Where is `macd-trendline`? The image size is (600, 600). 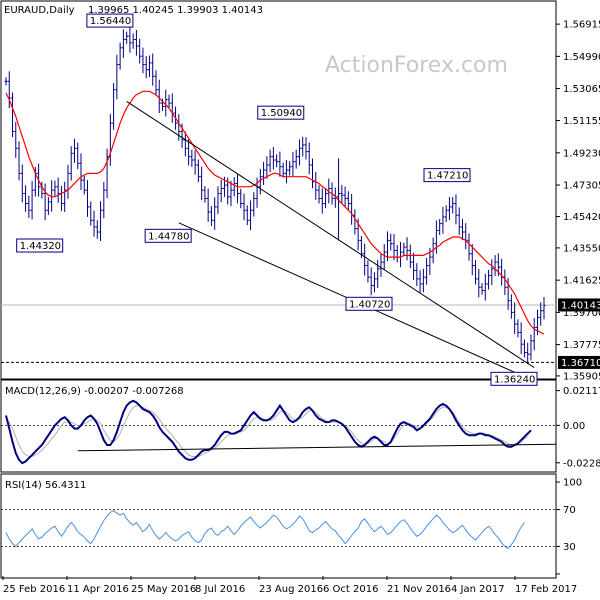
macd-trendline is located at coordinates (317, 447).